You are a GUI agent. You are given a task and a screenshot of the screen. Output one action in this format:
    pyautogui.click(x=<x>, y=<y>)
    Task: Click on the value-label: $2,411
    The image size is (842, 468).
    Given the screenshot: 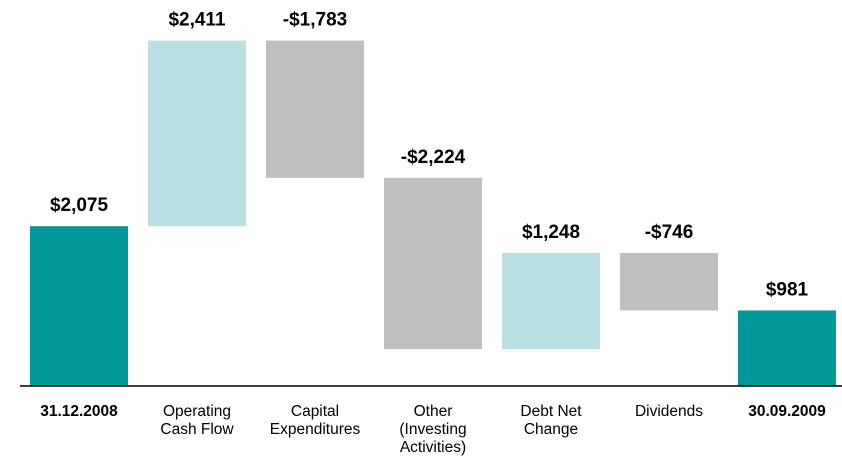 What is the action you would take?
    pyautogui.click(x=196, y=20)
    